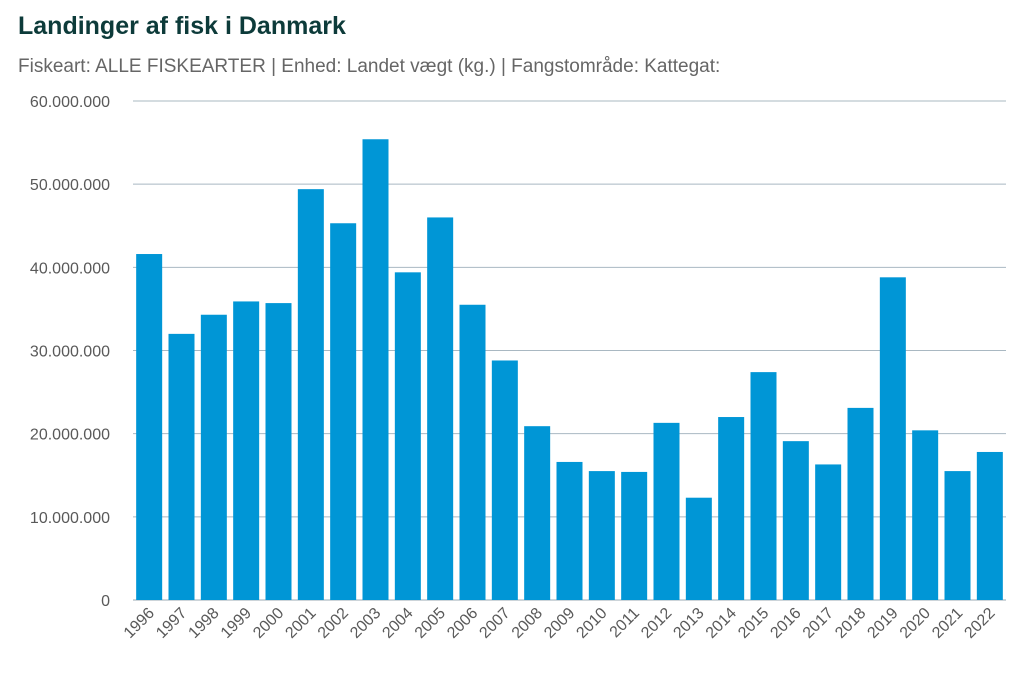 The height and width of the screenshot is (683, 1024). Describe the element at coordinates (278, 451) in the screenshot. I see `bar-2000` at that location.